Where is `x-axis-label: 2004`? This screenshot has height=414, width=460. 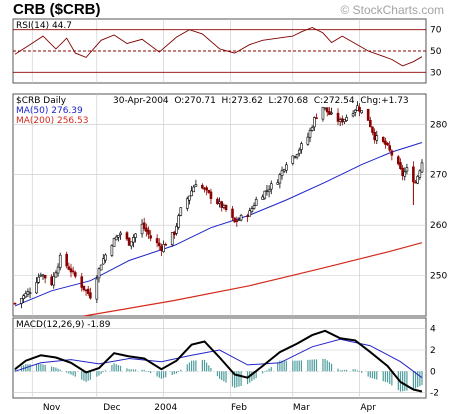
x-axis-label: 2004 is located at coordinates (165, 408).